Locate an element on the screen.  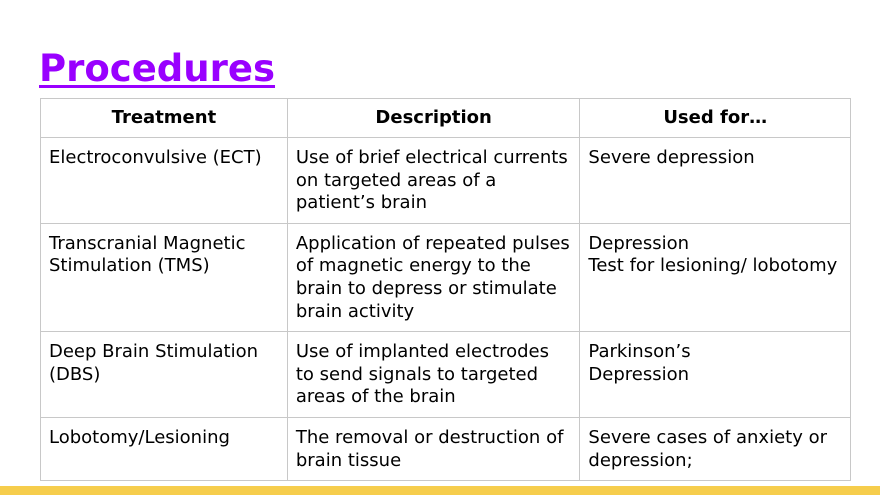
used-for-item: Severe depression is located at coordinates (671, 157).